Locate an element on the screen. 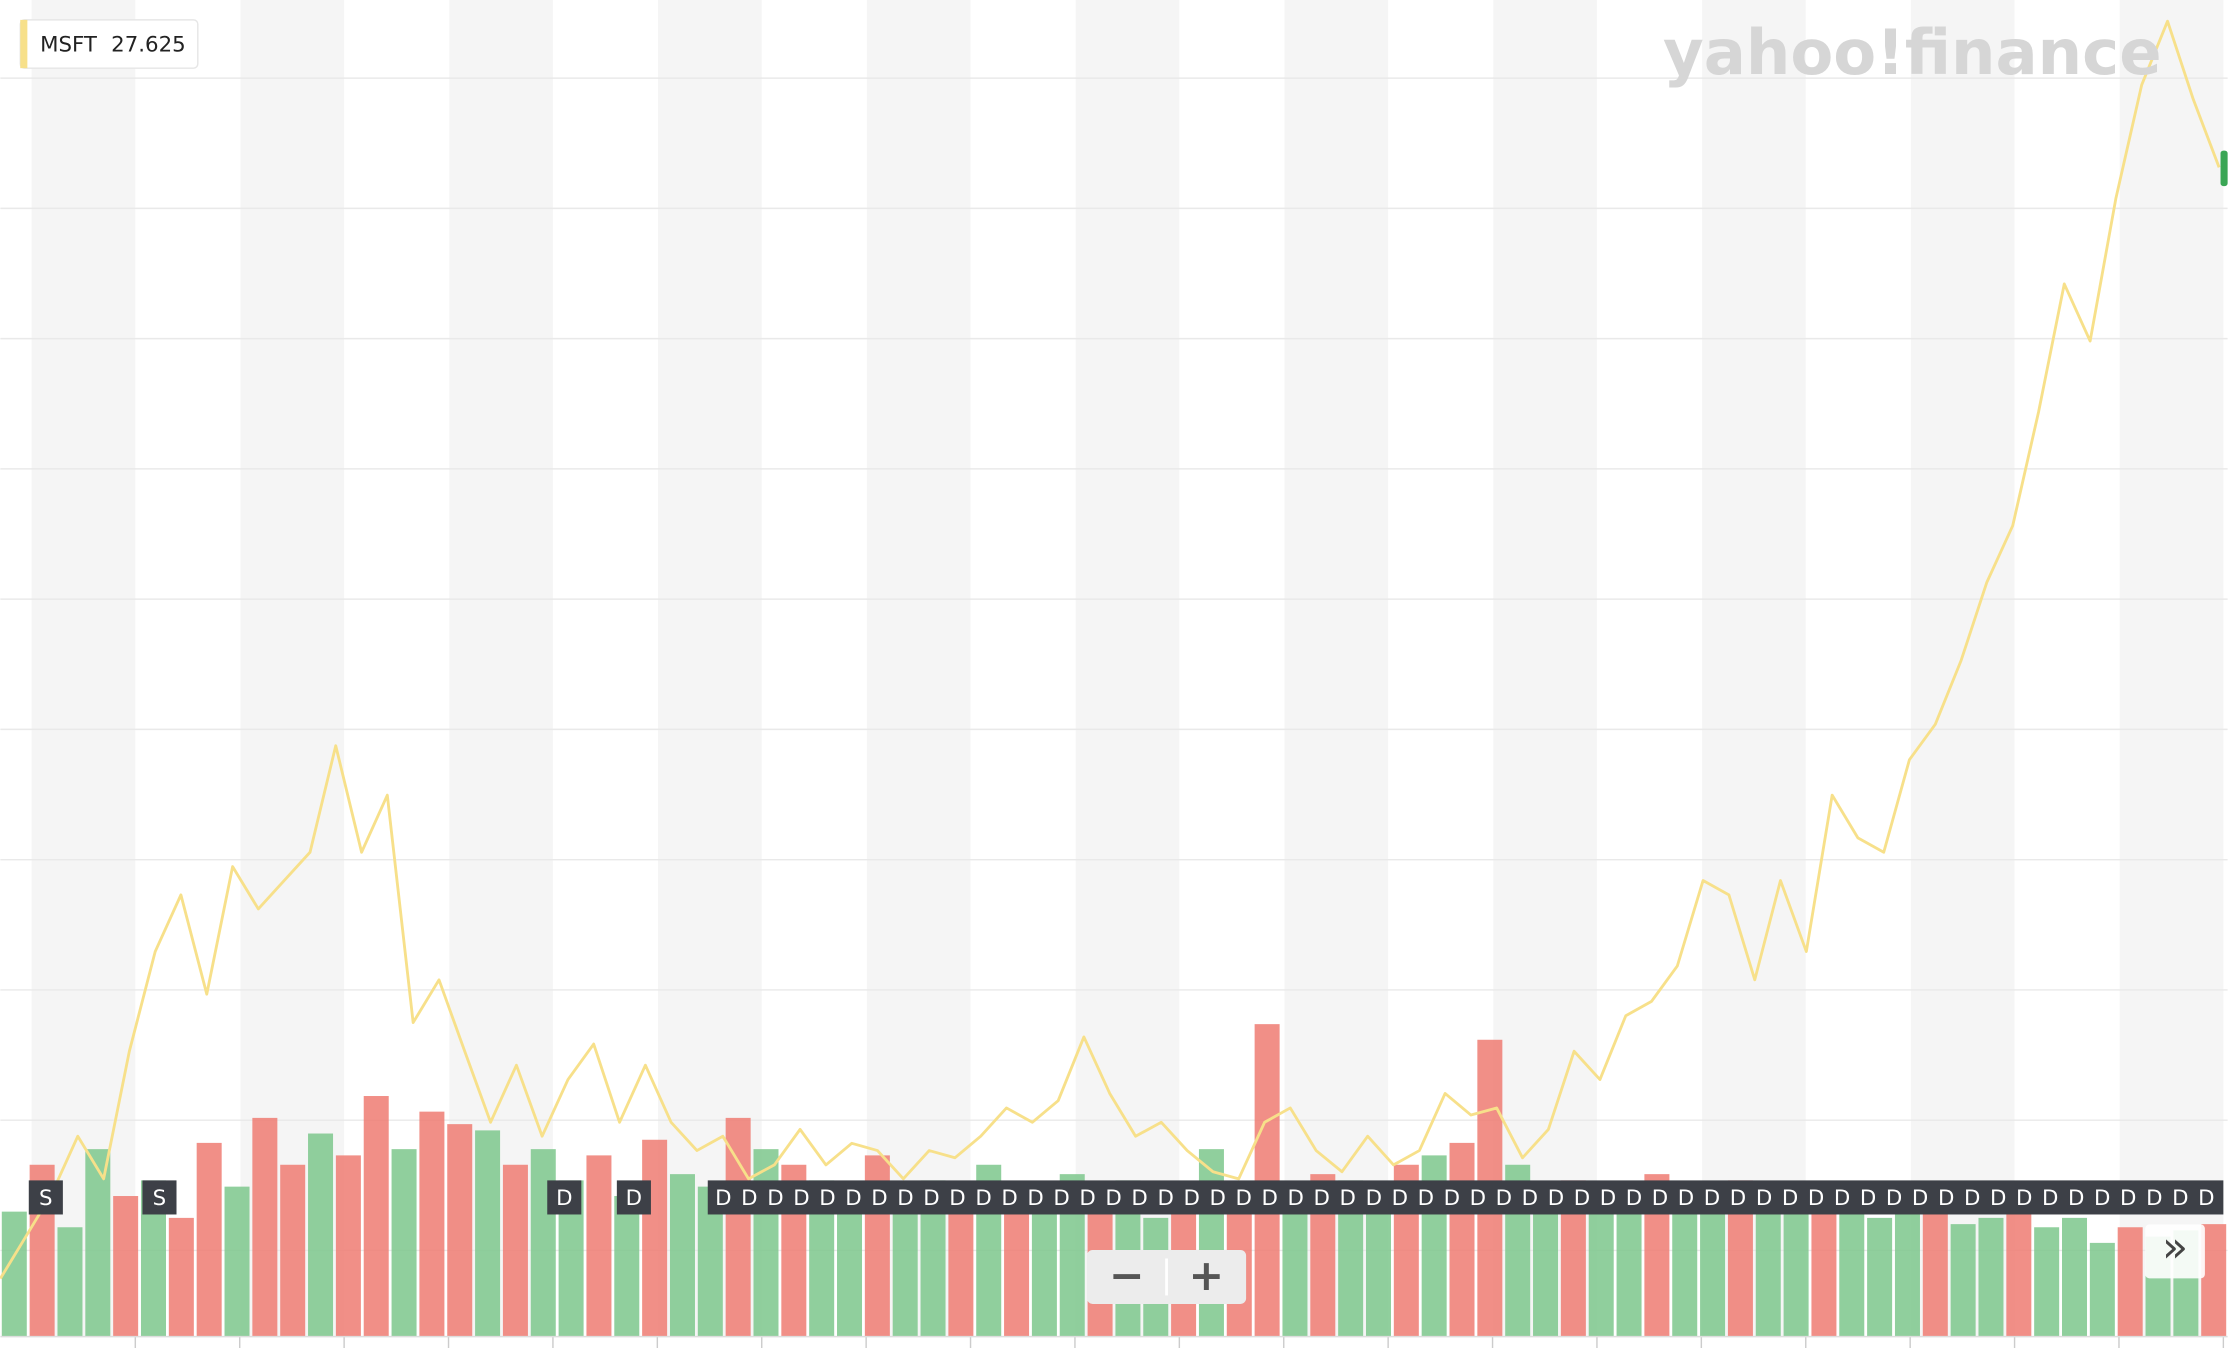  price-tag is located at coordinates (2224, 168).